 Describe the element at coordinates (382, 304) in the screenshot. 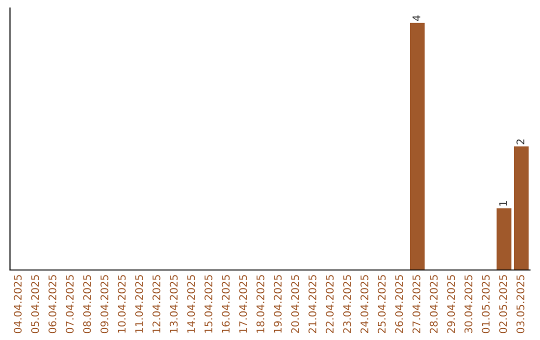

I see `x-tick-label: 25.04.2025` at that location.